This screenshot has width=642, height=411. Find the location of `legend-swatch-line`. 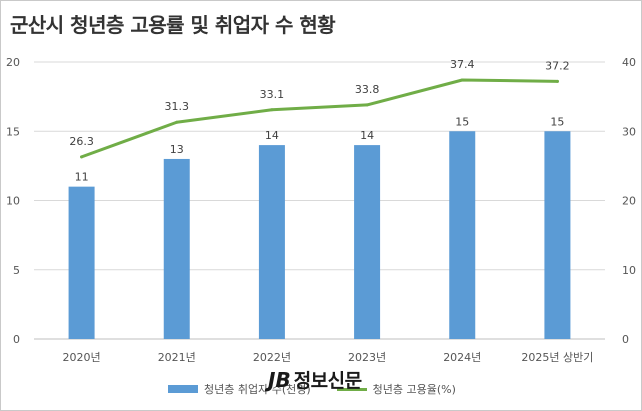

legend-swatch-line is located at coordinates (351, 389).